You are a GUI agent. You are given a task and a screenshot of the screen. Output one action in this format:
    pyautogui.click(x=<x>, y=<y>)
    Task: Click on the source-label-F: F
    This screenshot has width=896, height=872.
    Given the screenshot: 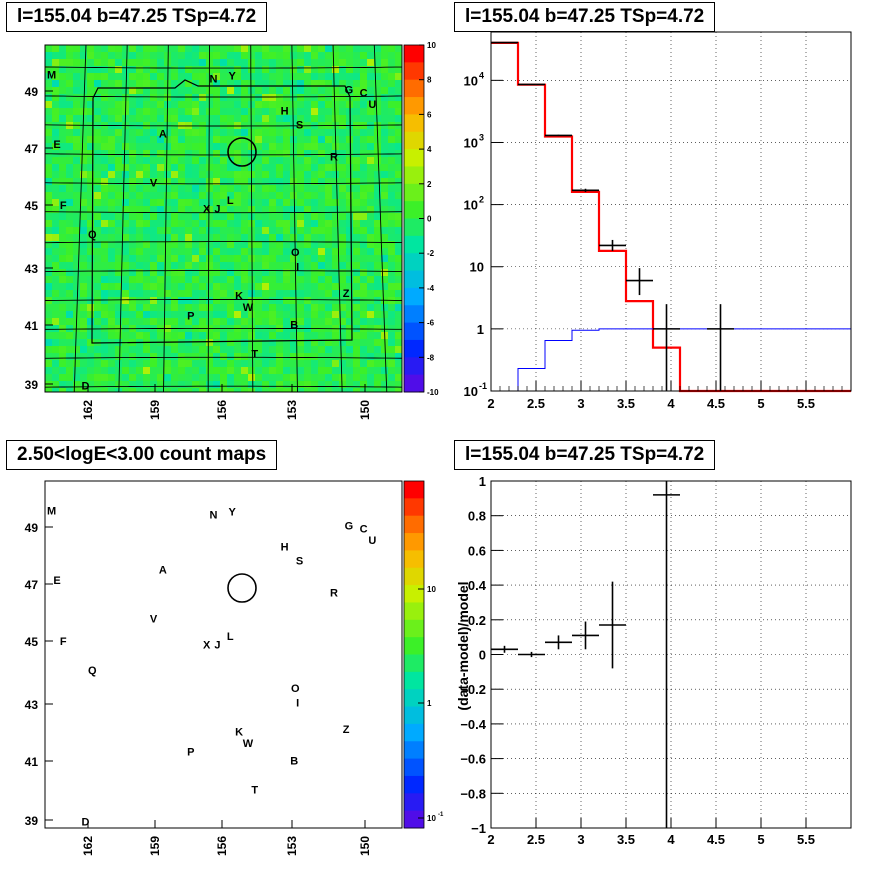 What is the action you would take?
    pyautogui.click(x=63, y=206)
    